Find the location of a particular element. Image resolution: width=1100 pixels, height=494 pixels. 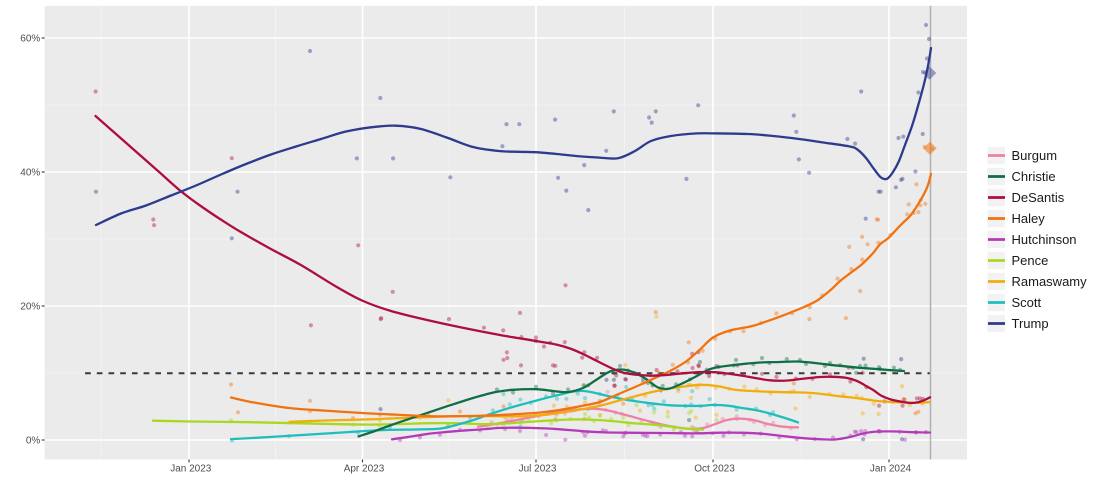

svg-text: 20% is located at coordinates (30, 307).